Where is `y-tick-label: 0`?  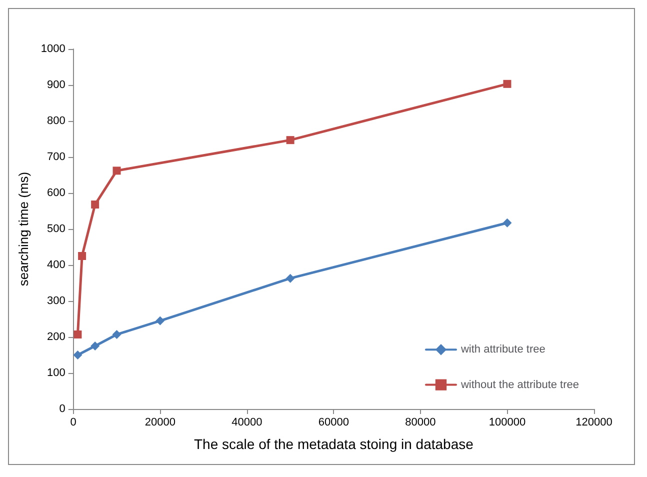 y-tick-label: 0 is located at coordinates (62, 409).